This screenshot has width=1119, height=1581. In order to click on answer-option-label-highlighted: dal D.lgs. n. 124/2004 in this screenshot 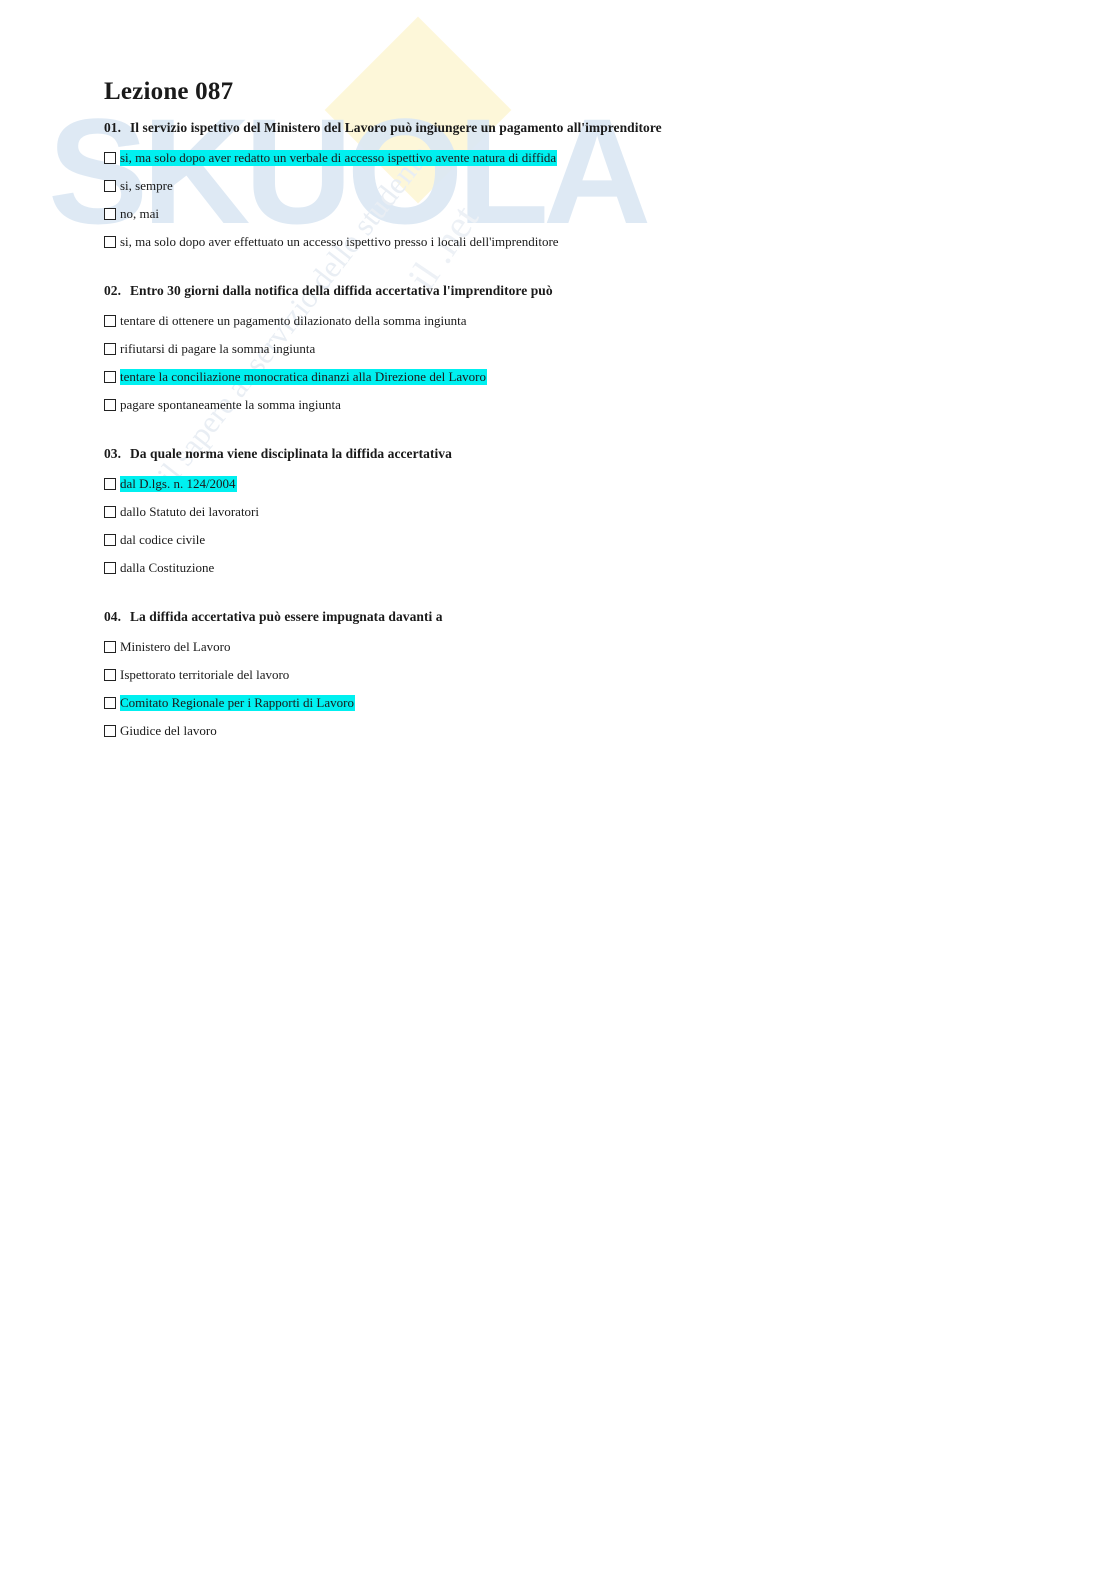, I will do `click(178, 484)`.